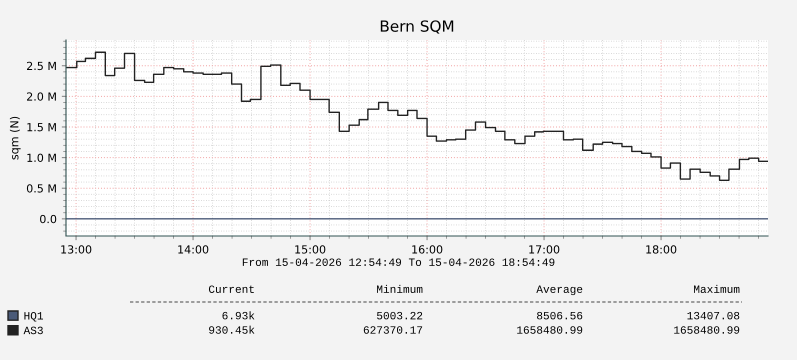 The width and height of the screenshot is (797, 360). Describe the element at coordinates (544, 249) in the screenshot. I see `x-tick-label: 17:00` at that location.